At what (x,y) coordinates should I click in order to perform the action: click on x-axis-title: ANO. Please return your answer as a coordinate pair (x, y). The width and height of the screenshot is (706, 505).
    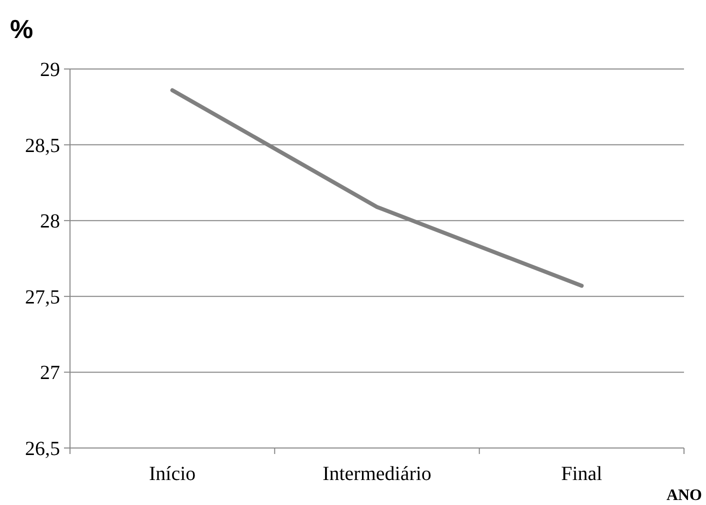
    Looking at the image, I should click on (684, 495).